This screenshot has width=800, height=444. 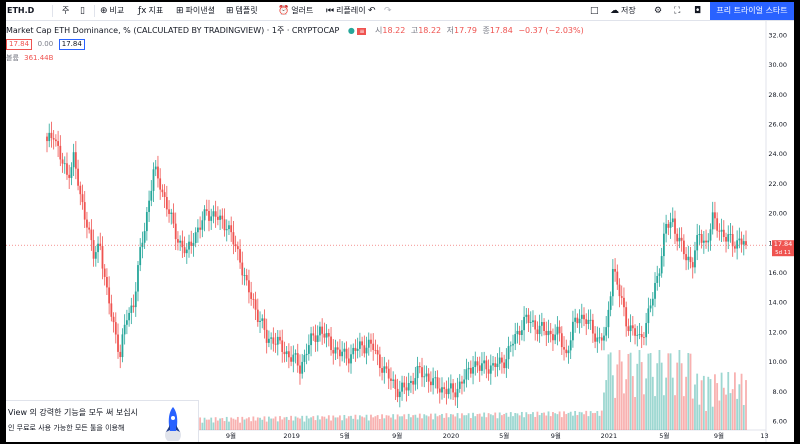 What do you see at coordinates (389, 11) in the screenshot?
I see `redo-button: ↷` at bounding box center [389, 11].